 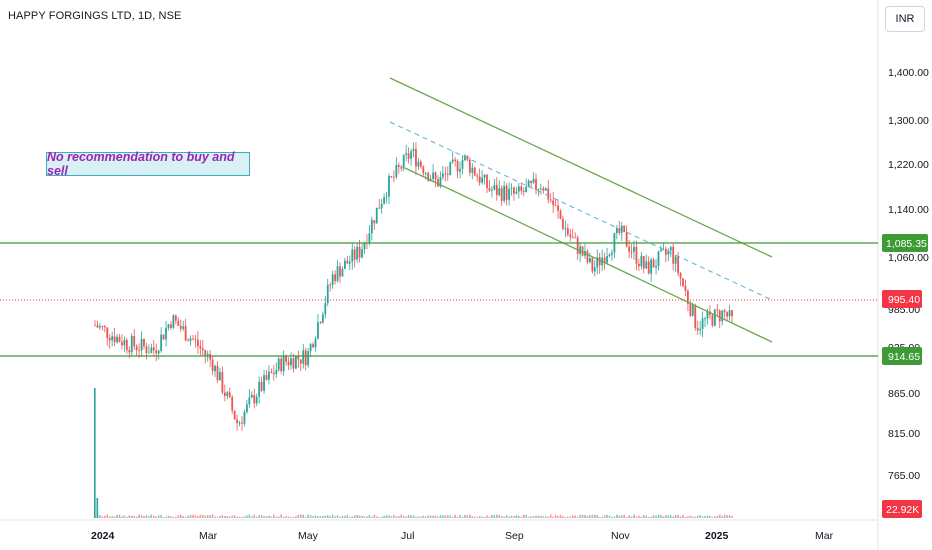 I want to click on x-tick: Jul, so click(x=407, y=536).